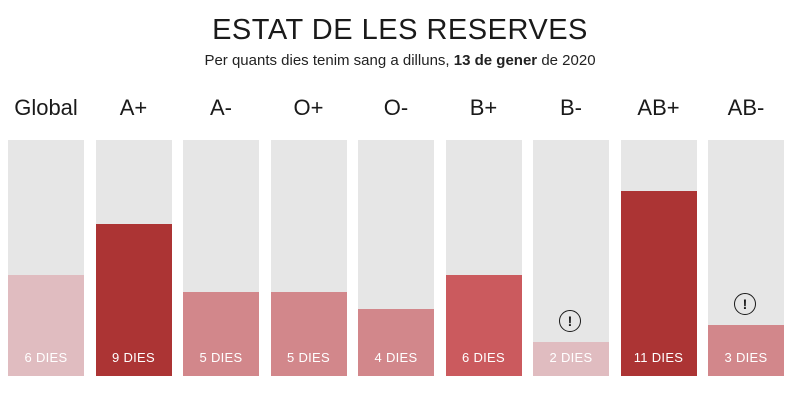 This screenshot has width=800, height=400. I want to click on bar-column: B- 2 DIES!, so click(571, 200).